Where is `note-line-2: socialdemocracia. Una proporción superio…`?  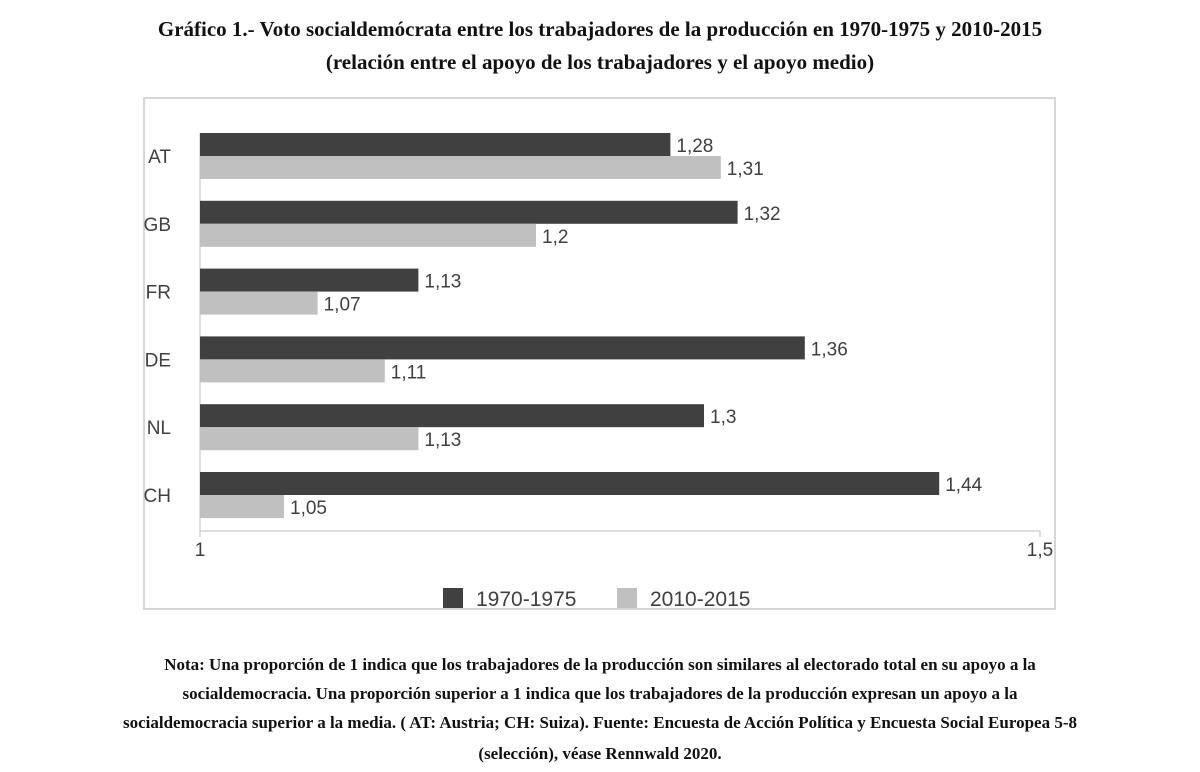 note-line-2: socialdemocracia. Una proporción superio… is located at coordinates (600, 693).